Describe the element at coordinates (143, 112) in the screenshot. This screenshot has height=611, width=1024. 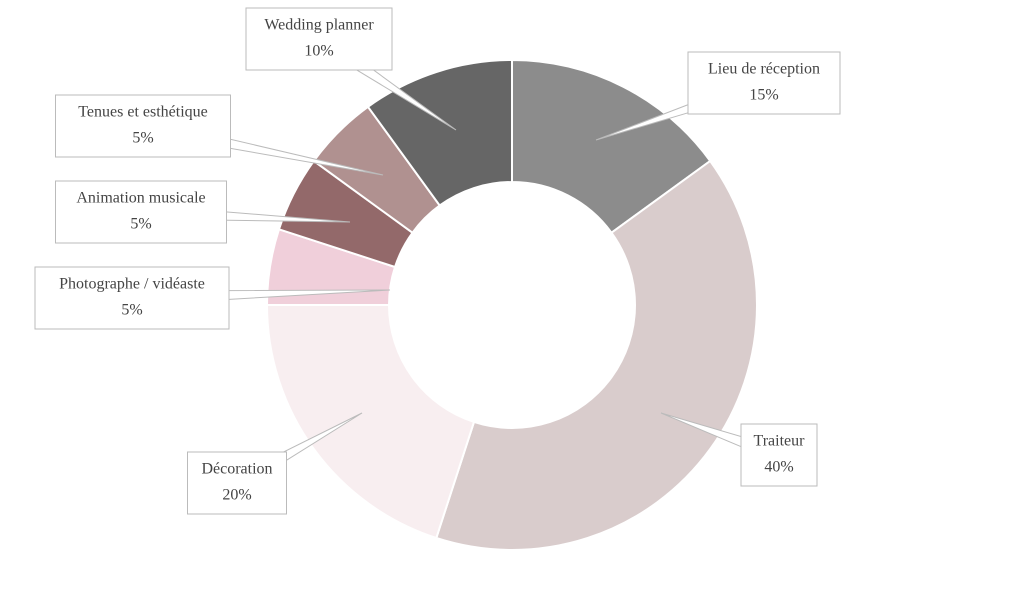
I see `category-label: Tenues et esthétique` at that location.